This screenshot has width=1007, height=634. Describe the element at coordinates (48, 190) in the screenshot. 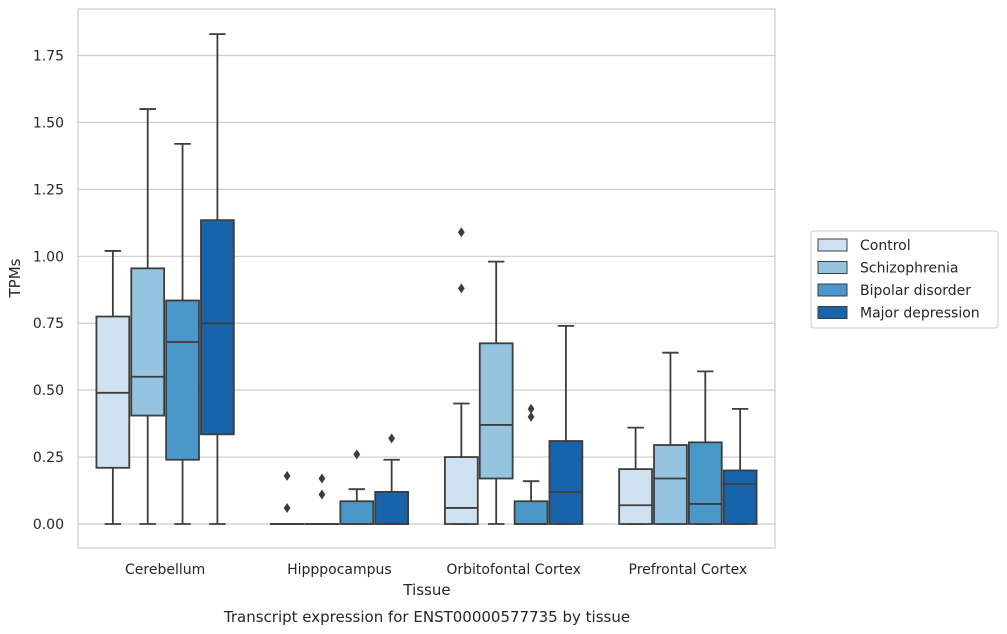

I see `y-tick-label: 1.25` at that location.